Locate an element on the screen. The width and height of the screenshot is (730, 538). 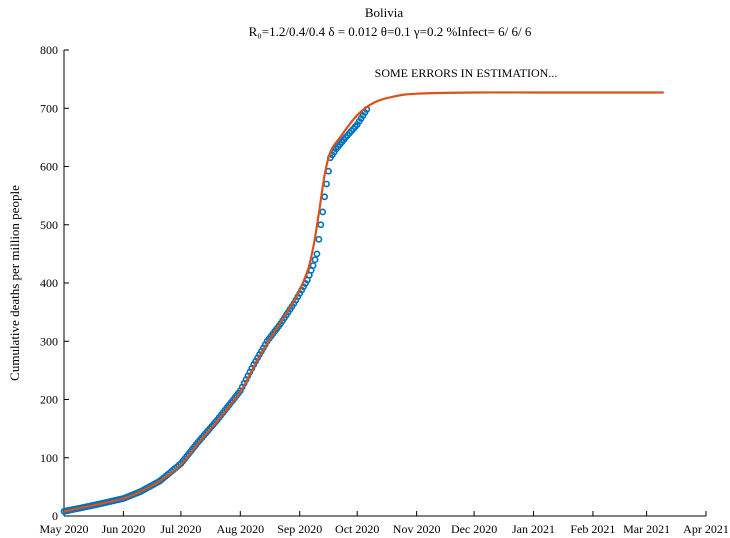
y-tick-label: 400 is located at coordinates (49, 283).